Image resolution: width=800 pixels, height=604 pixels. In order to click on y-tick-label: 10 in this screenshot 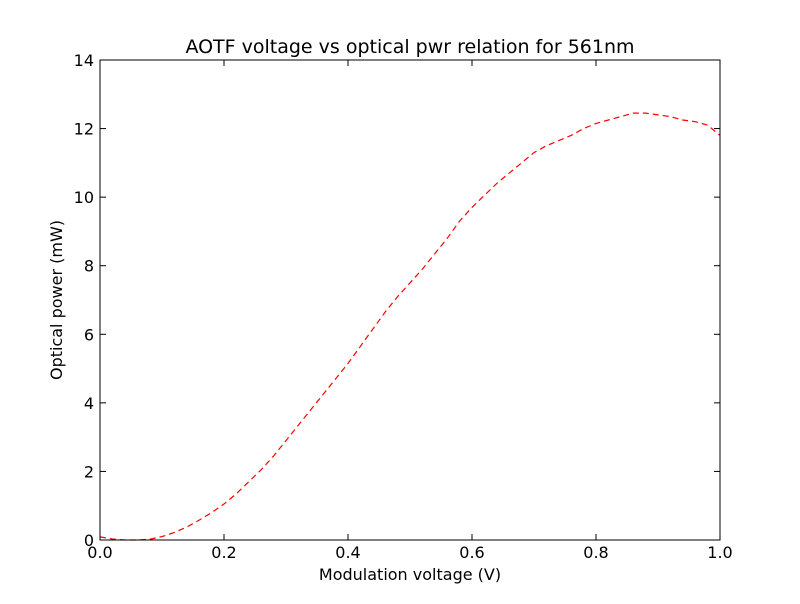, I will do `click(84, 197)`.